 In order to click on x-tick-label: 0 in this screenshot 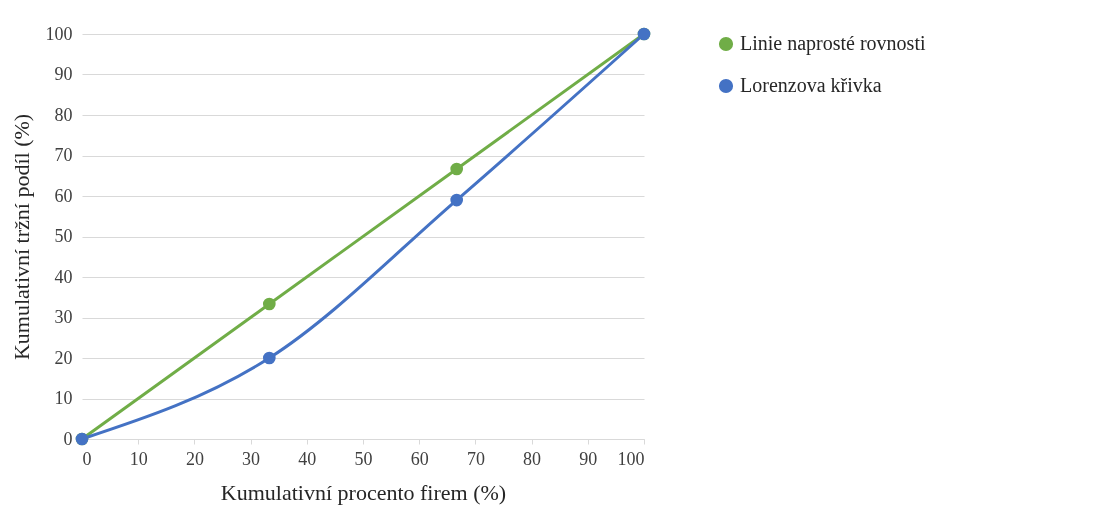, I will do `click(87, 458)`.